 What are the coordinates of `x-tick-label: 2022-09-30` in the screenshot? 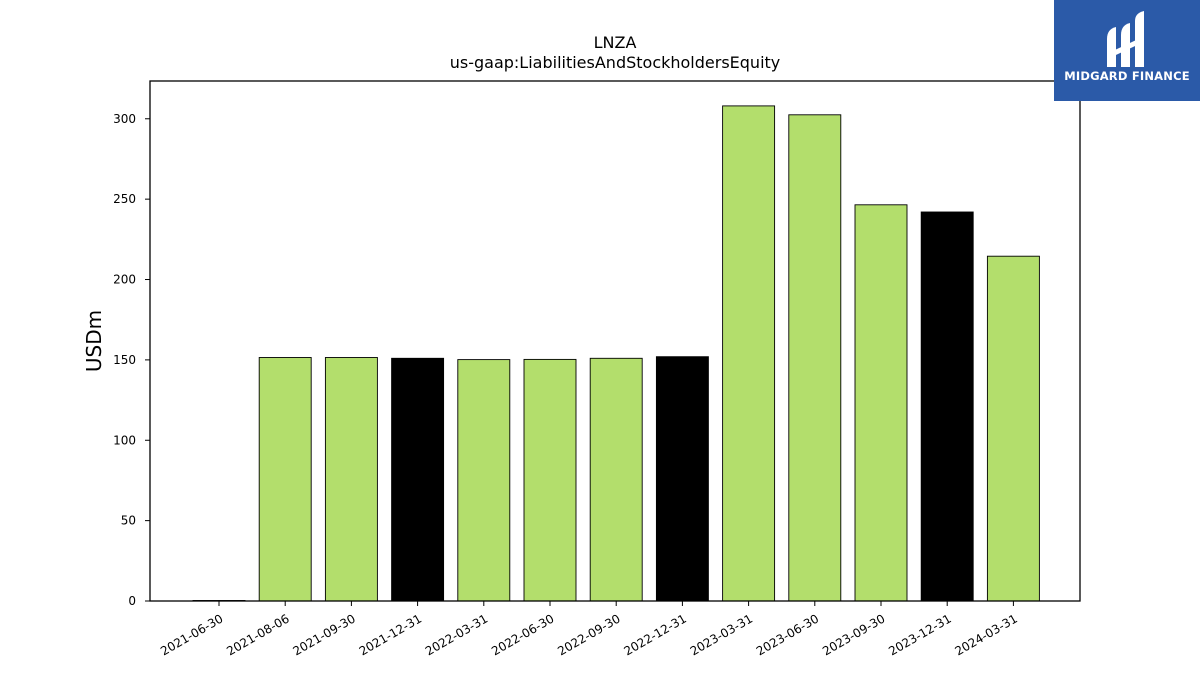 It's located at (588, 634).